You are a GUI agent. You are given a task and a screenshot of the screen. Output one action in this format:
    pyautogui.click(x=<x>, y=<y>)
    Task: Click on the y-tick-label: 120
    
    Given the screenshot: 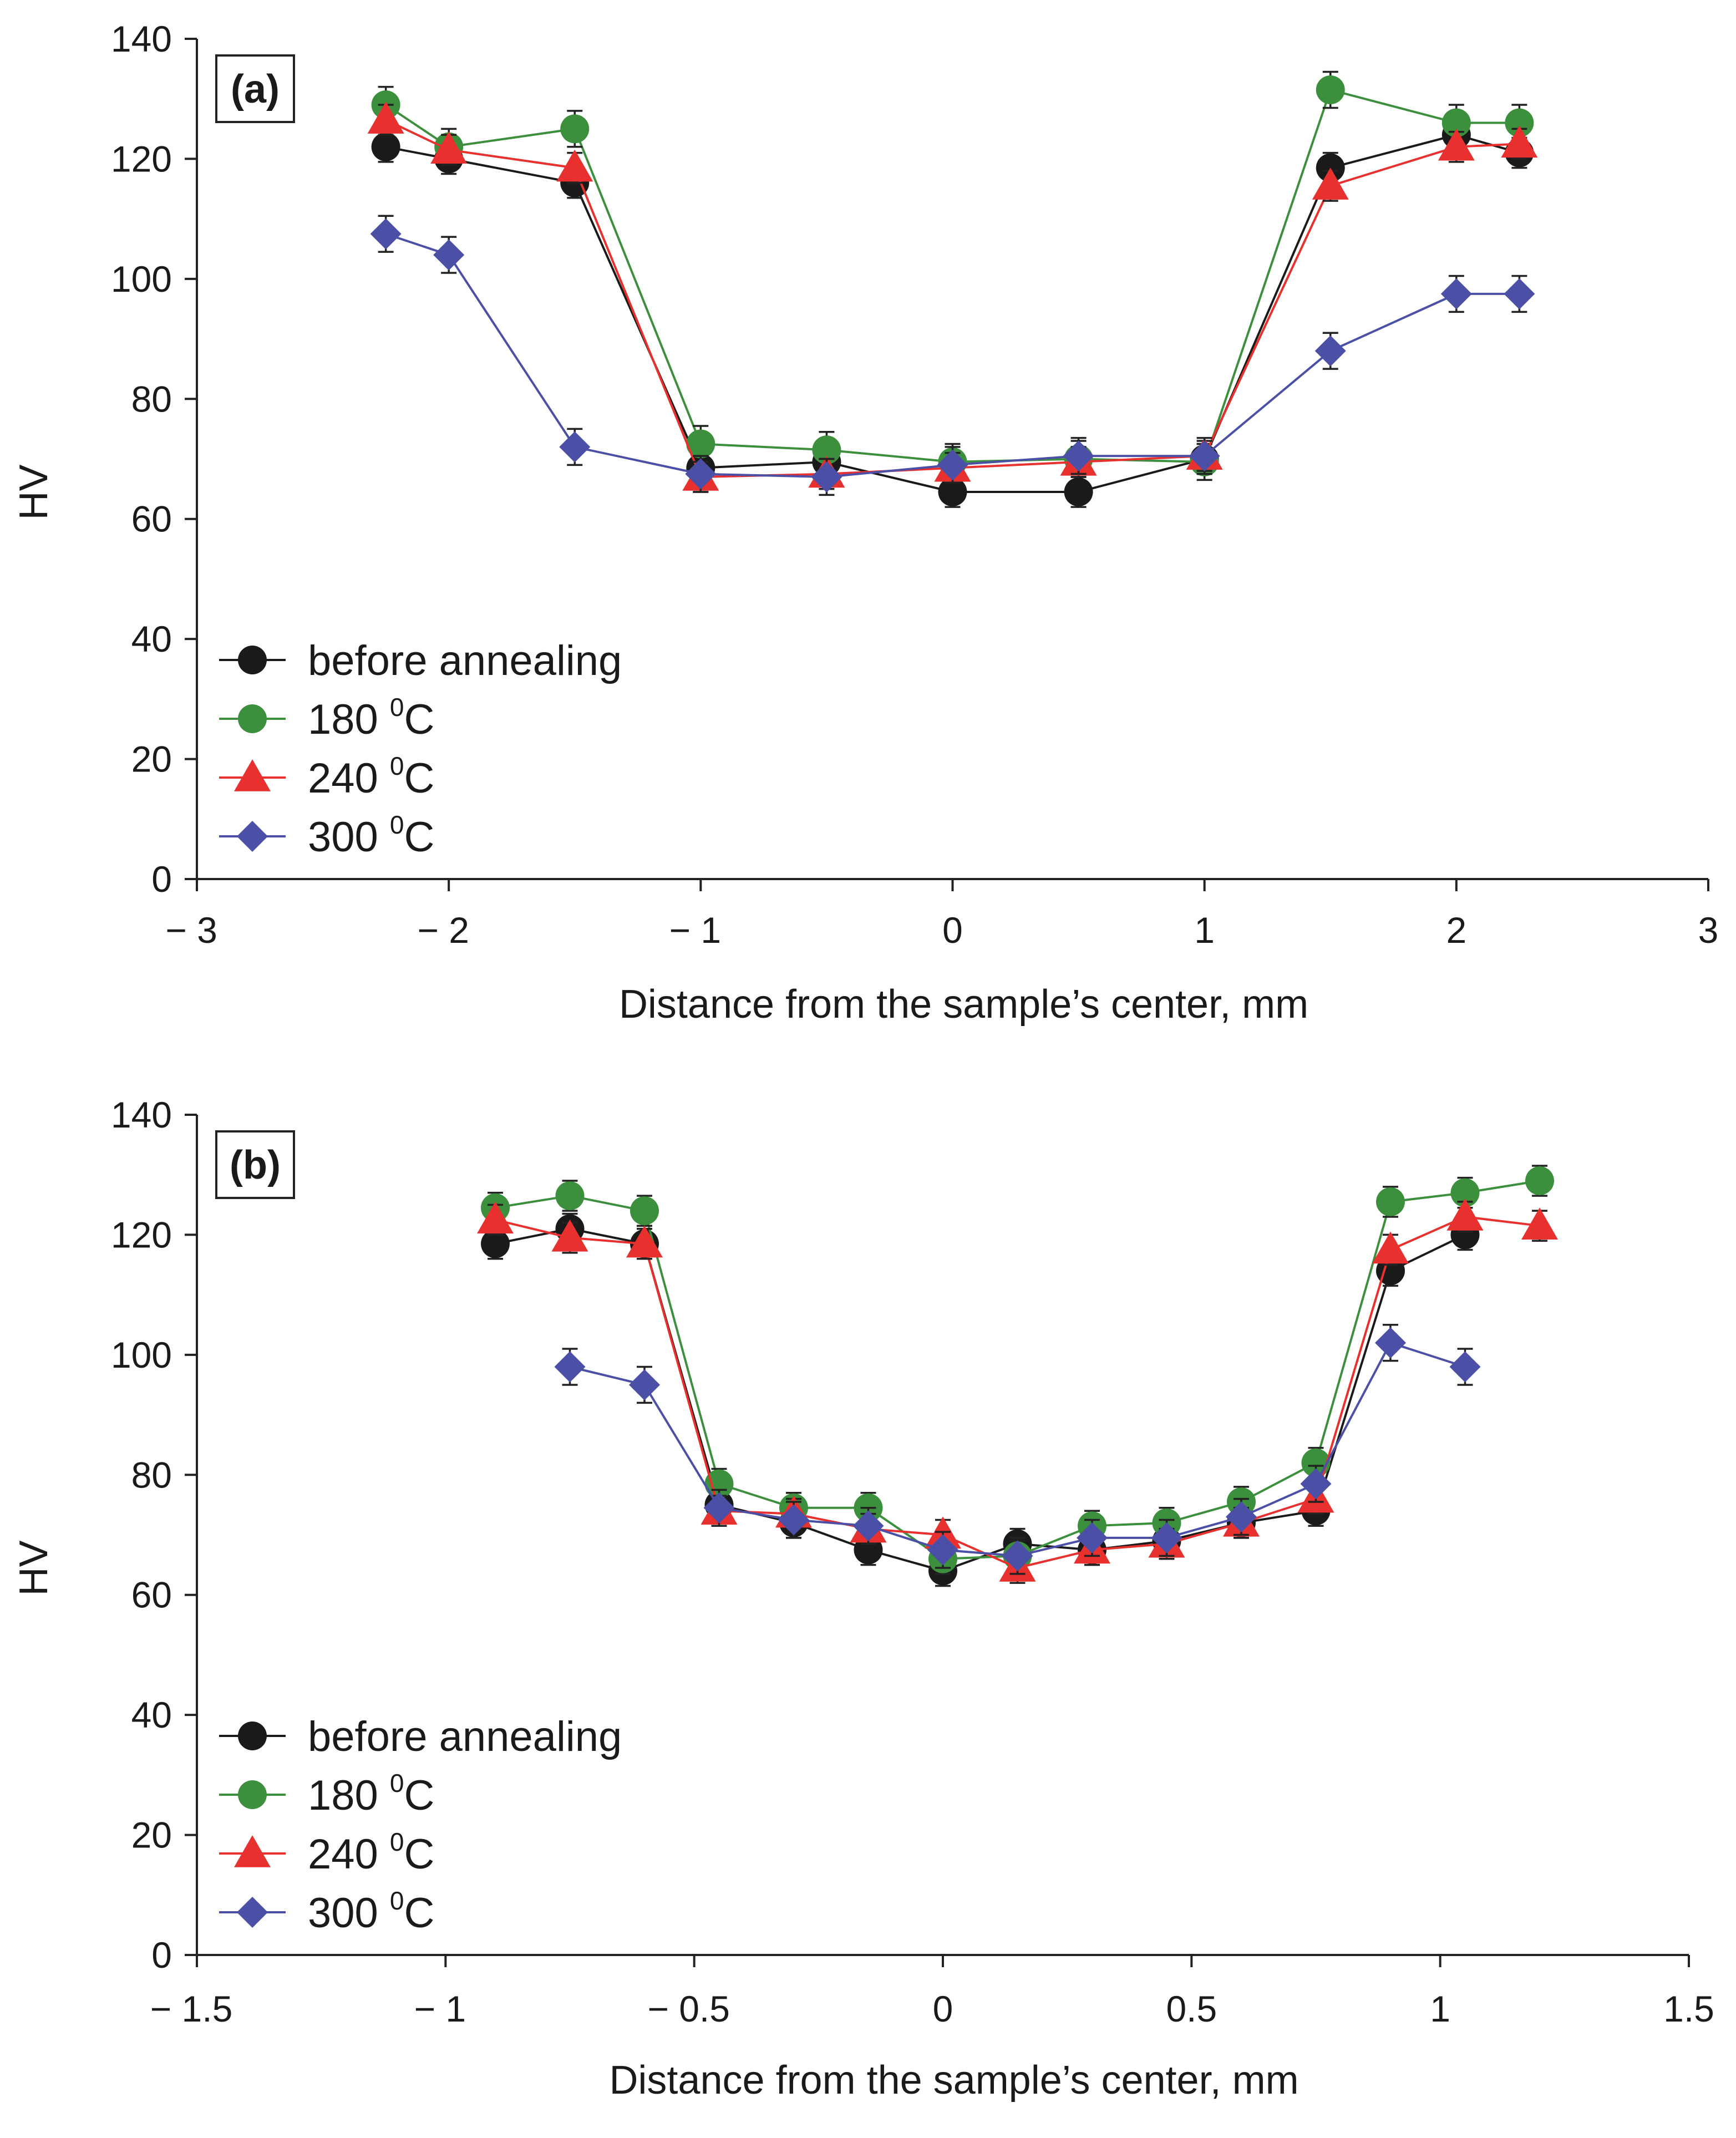 What is the action you would take?
    pyautogui.click(x=141, y=158)
    